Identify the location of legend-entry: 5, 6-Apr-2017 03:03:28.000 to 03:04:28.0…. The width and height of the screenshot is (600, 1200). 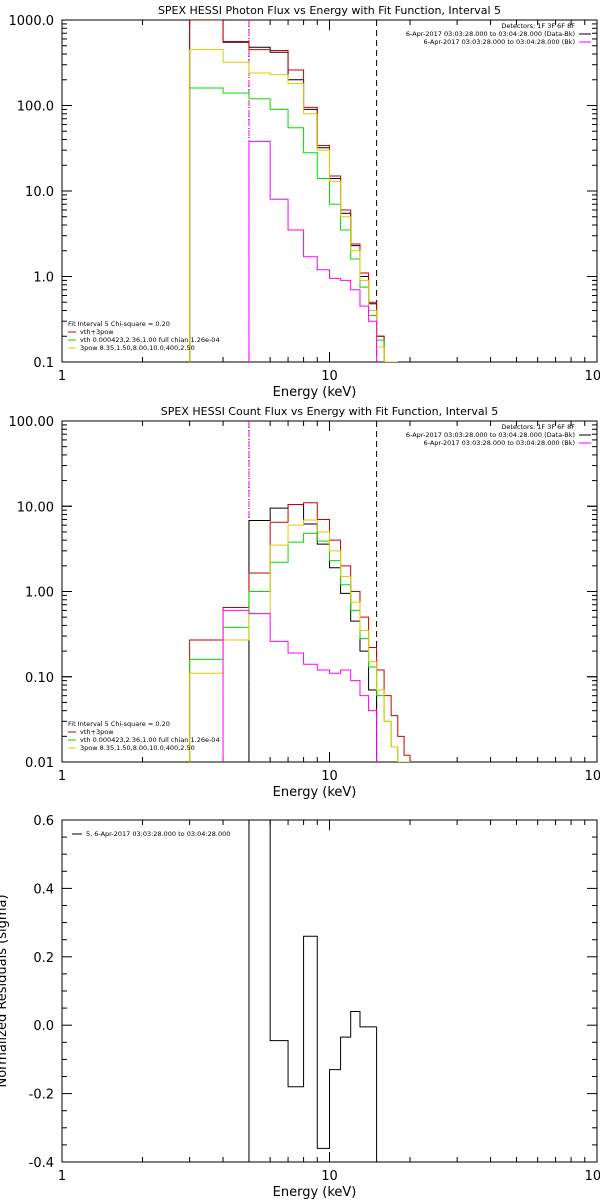
(158, 834).